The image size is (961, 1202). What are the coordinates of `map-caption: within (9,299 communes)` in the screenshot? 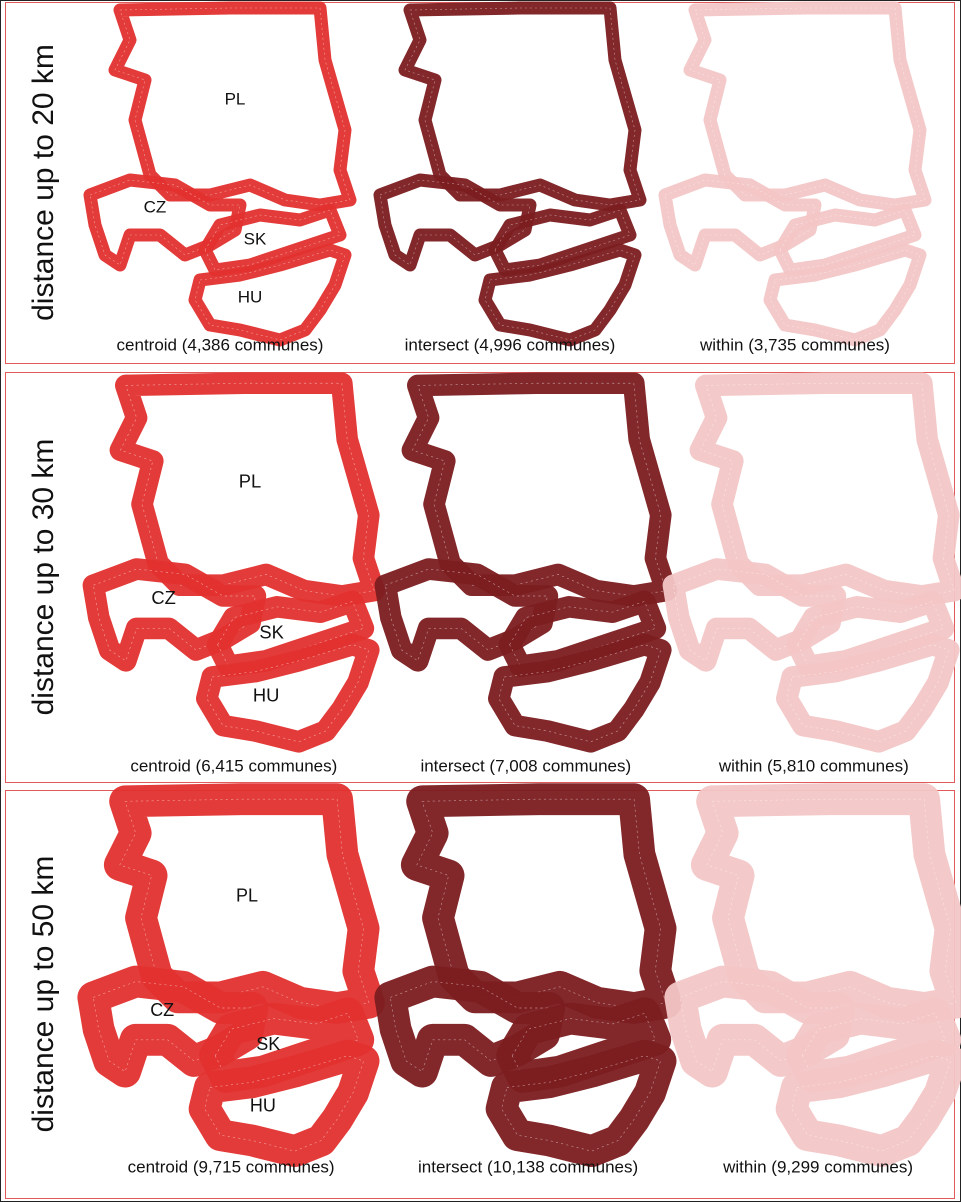 It's located at (817, 1166).